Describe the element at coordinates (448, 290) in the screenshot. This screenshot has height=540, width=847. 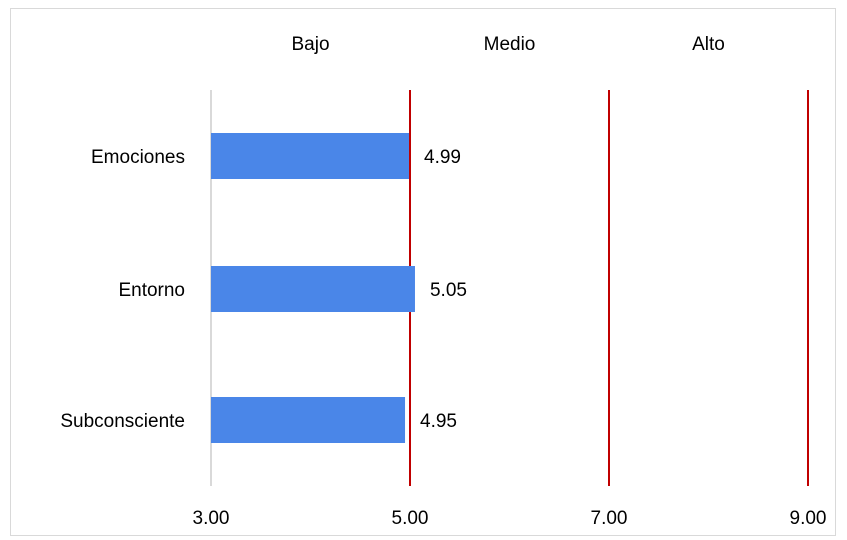
I see `value-label: 5.05` at that location.